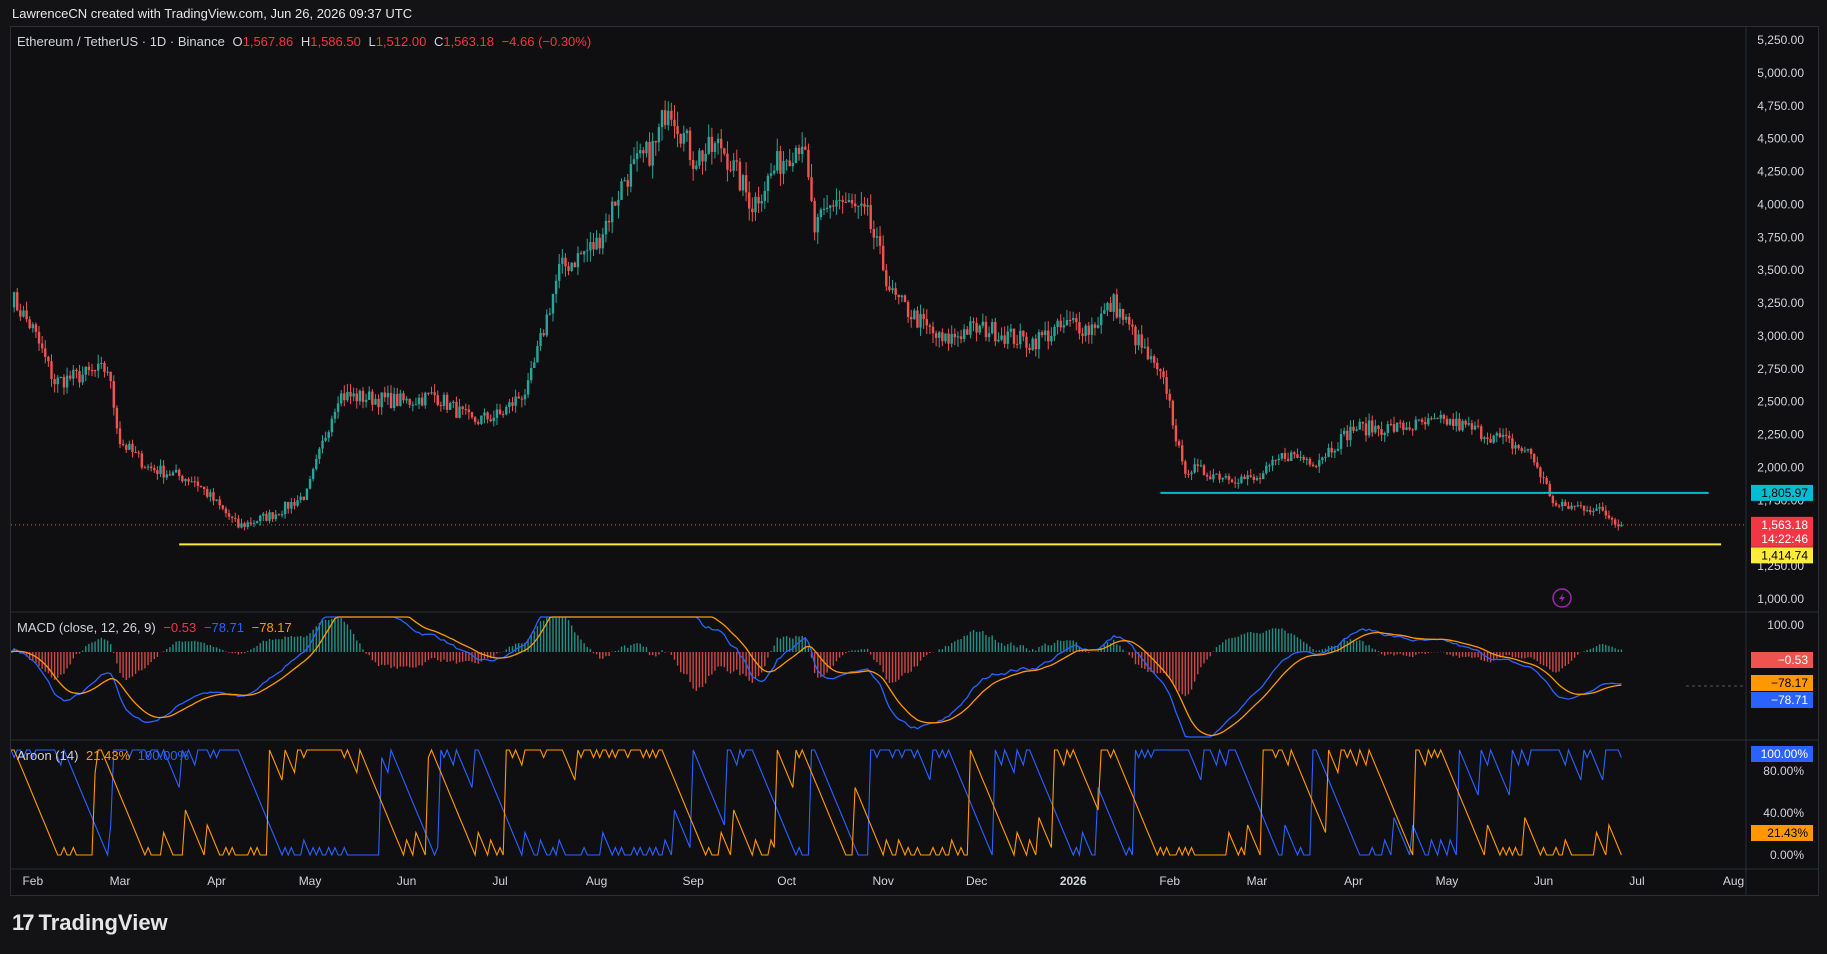 This screenshot has width=1827, height=954. What do you see at coordinates (1353, 881) in the screenshot?
I see `time-tick-label: Apr` at bounding box center [1353, 881].